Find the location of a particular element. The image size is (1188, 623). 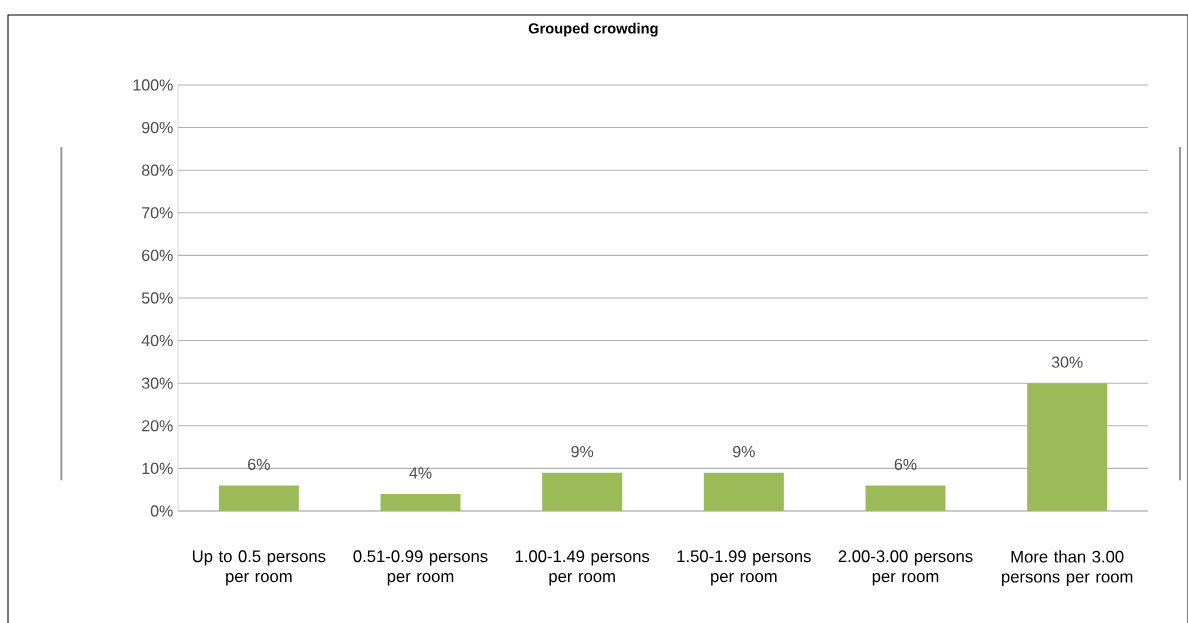

x-tick-label: 2.00-3.00 persons per room is located at coordinates (905, 568).